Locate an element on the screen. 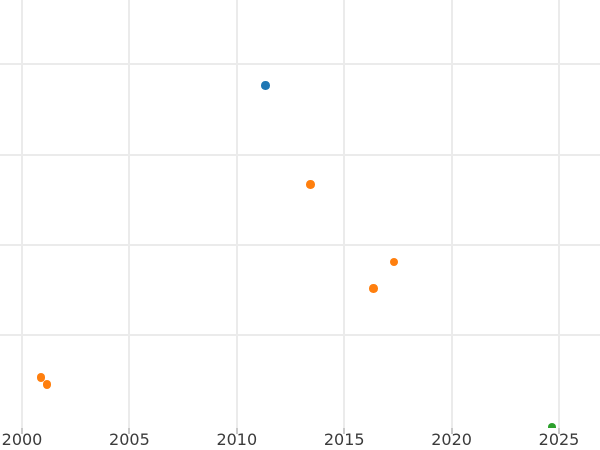 This screenshot has width=600, height=450. scatter-point-blue-series is located at coordinates (265, 85).